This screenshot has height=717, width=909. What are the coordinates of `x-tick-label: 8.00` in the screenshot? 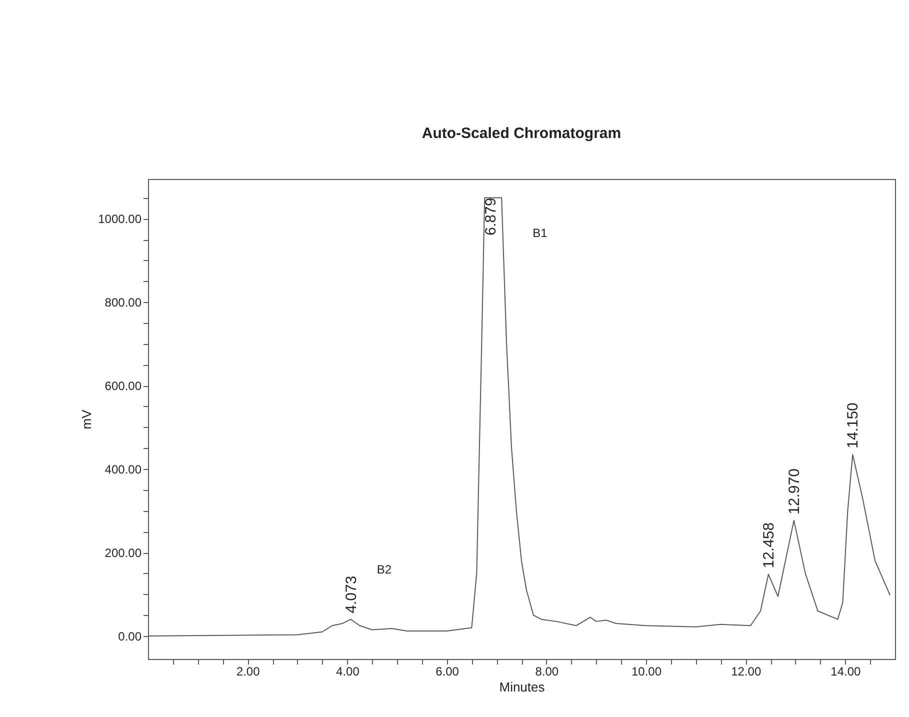 It's located at (547, 671).